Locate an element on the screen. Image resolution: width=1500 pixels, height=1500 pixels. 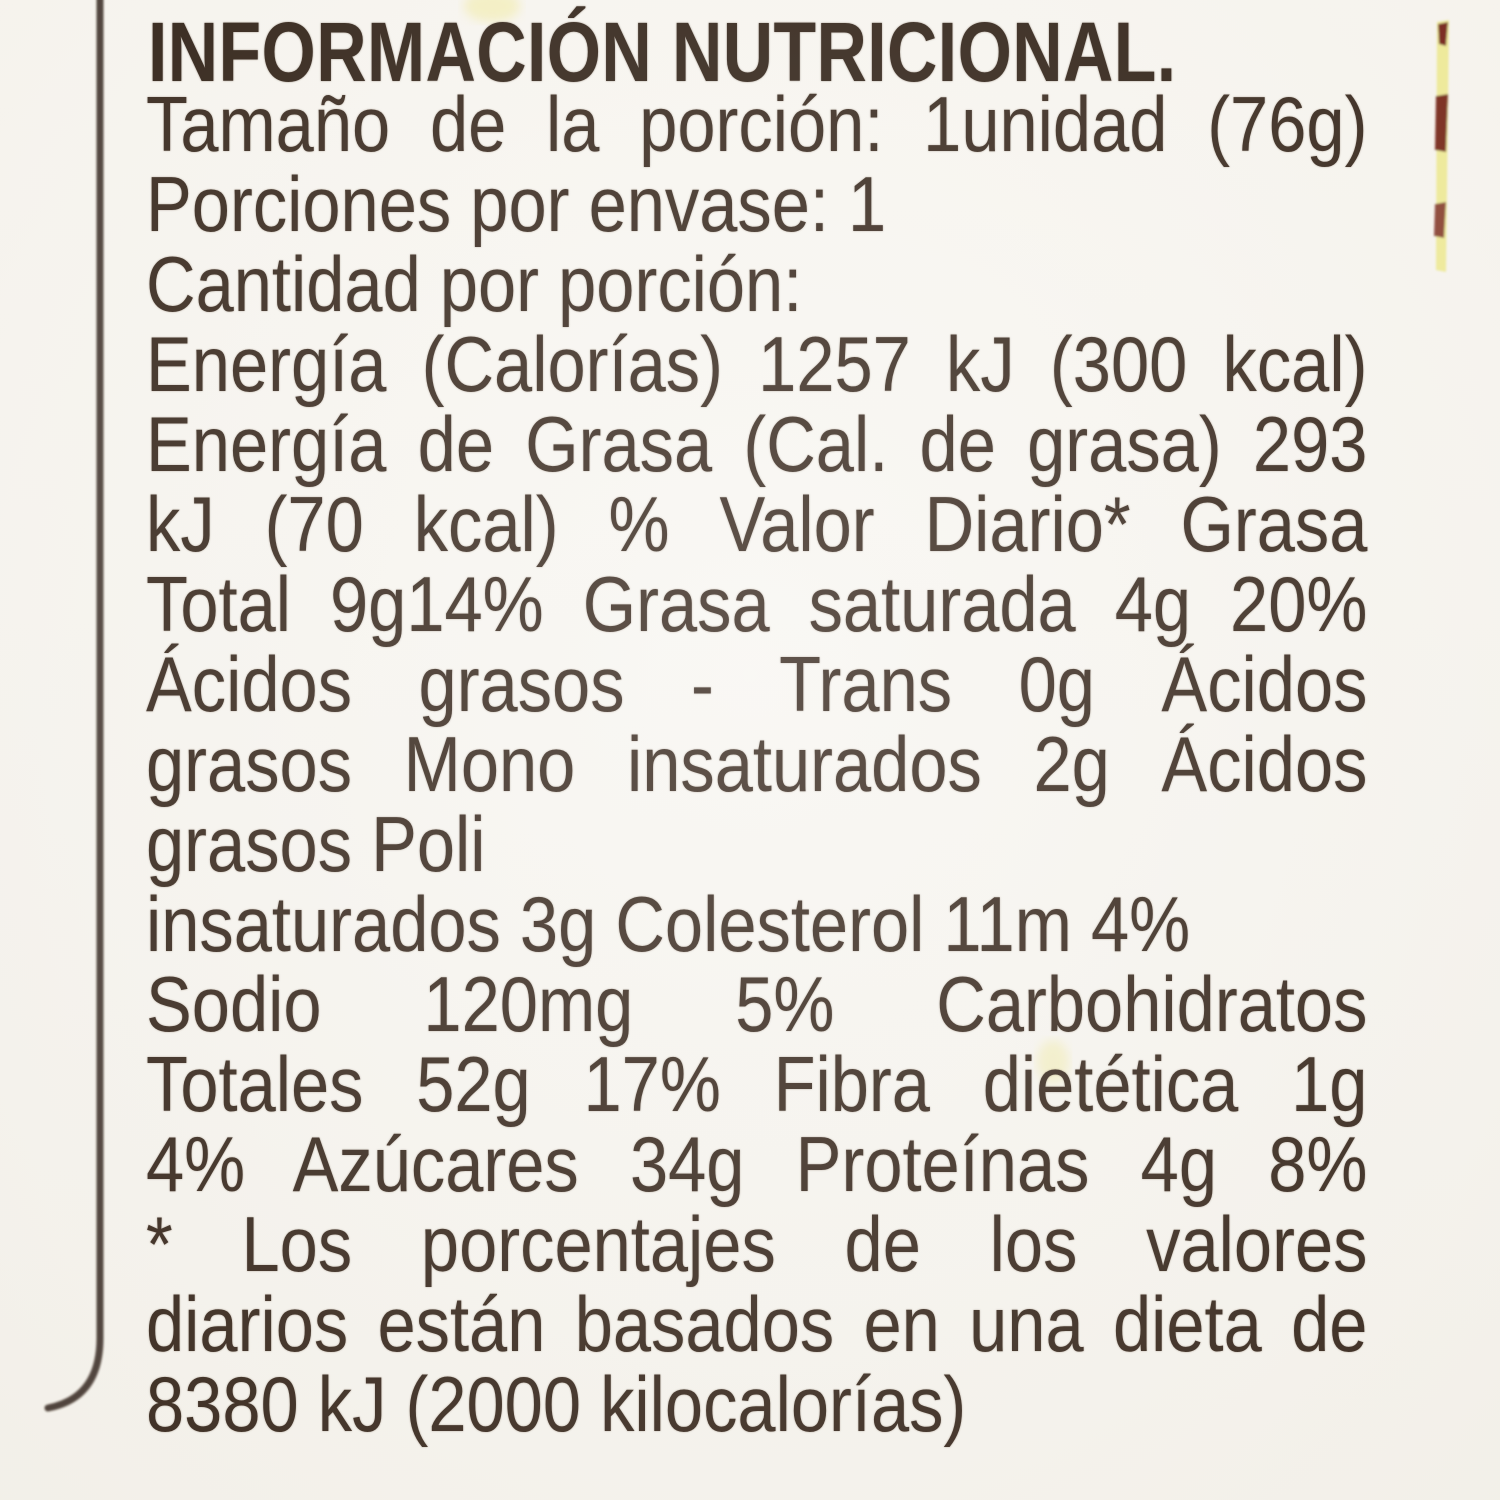
label-line-footnote-1: * Los porcentajes de los valores is located at coordinates (757, 1244).